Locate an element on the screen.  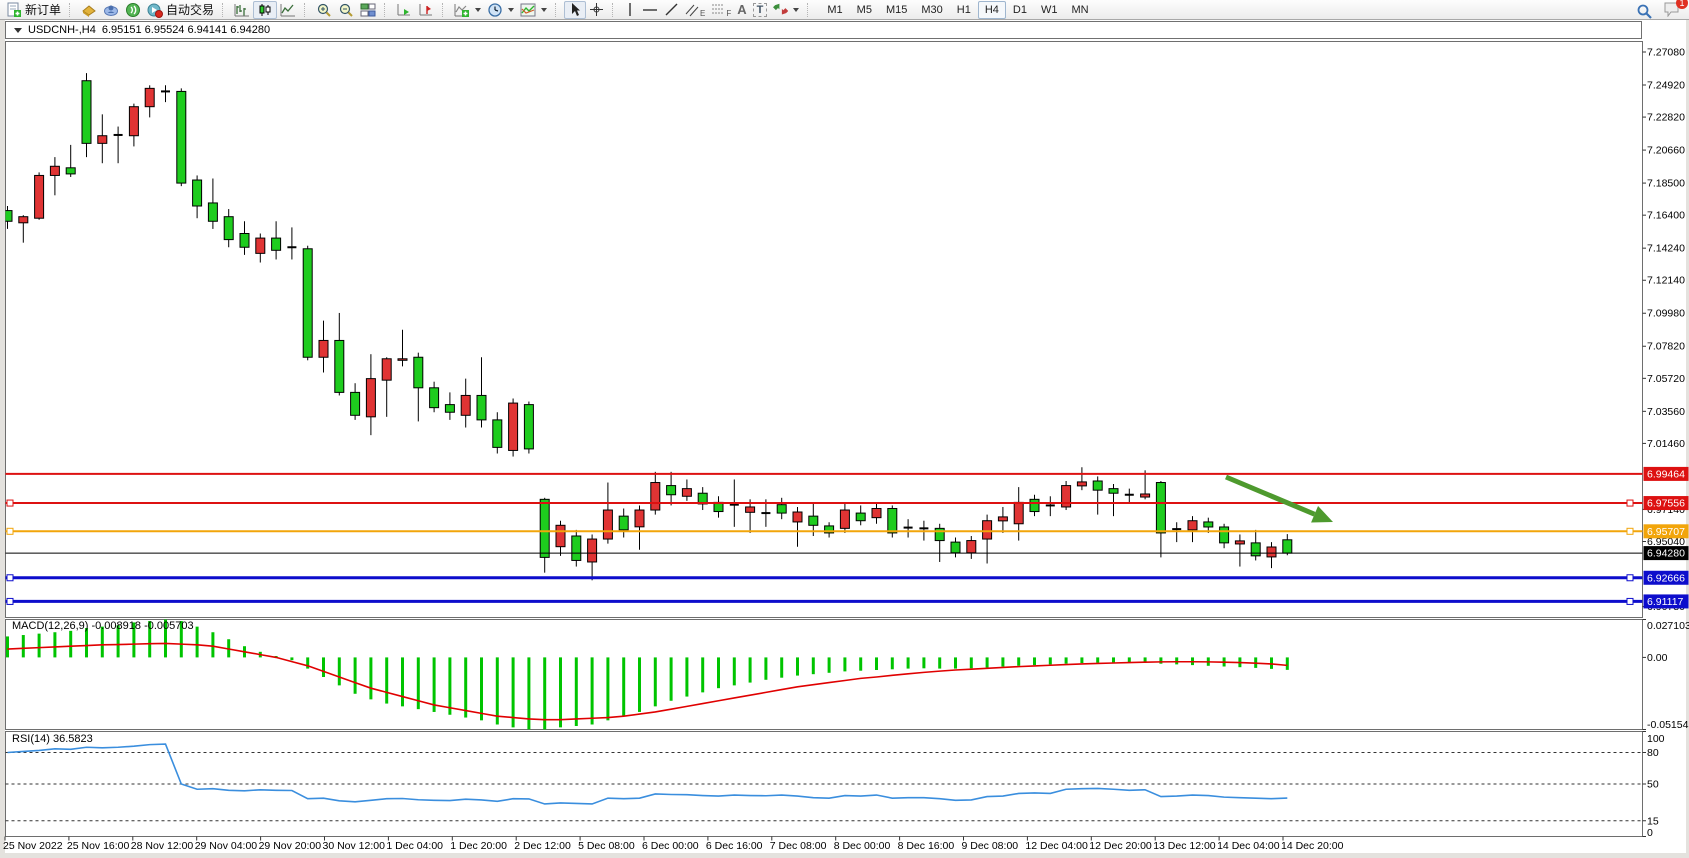
market-watch-button is located at coordinates (89, 10).